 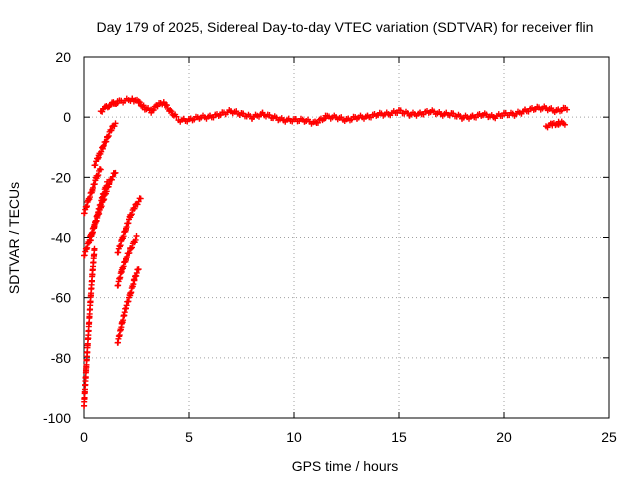 I want to click on x-tick-label: 25, so click(x=609, y=437).